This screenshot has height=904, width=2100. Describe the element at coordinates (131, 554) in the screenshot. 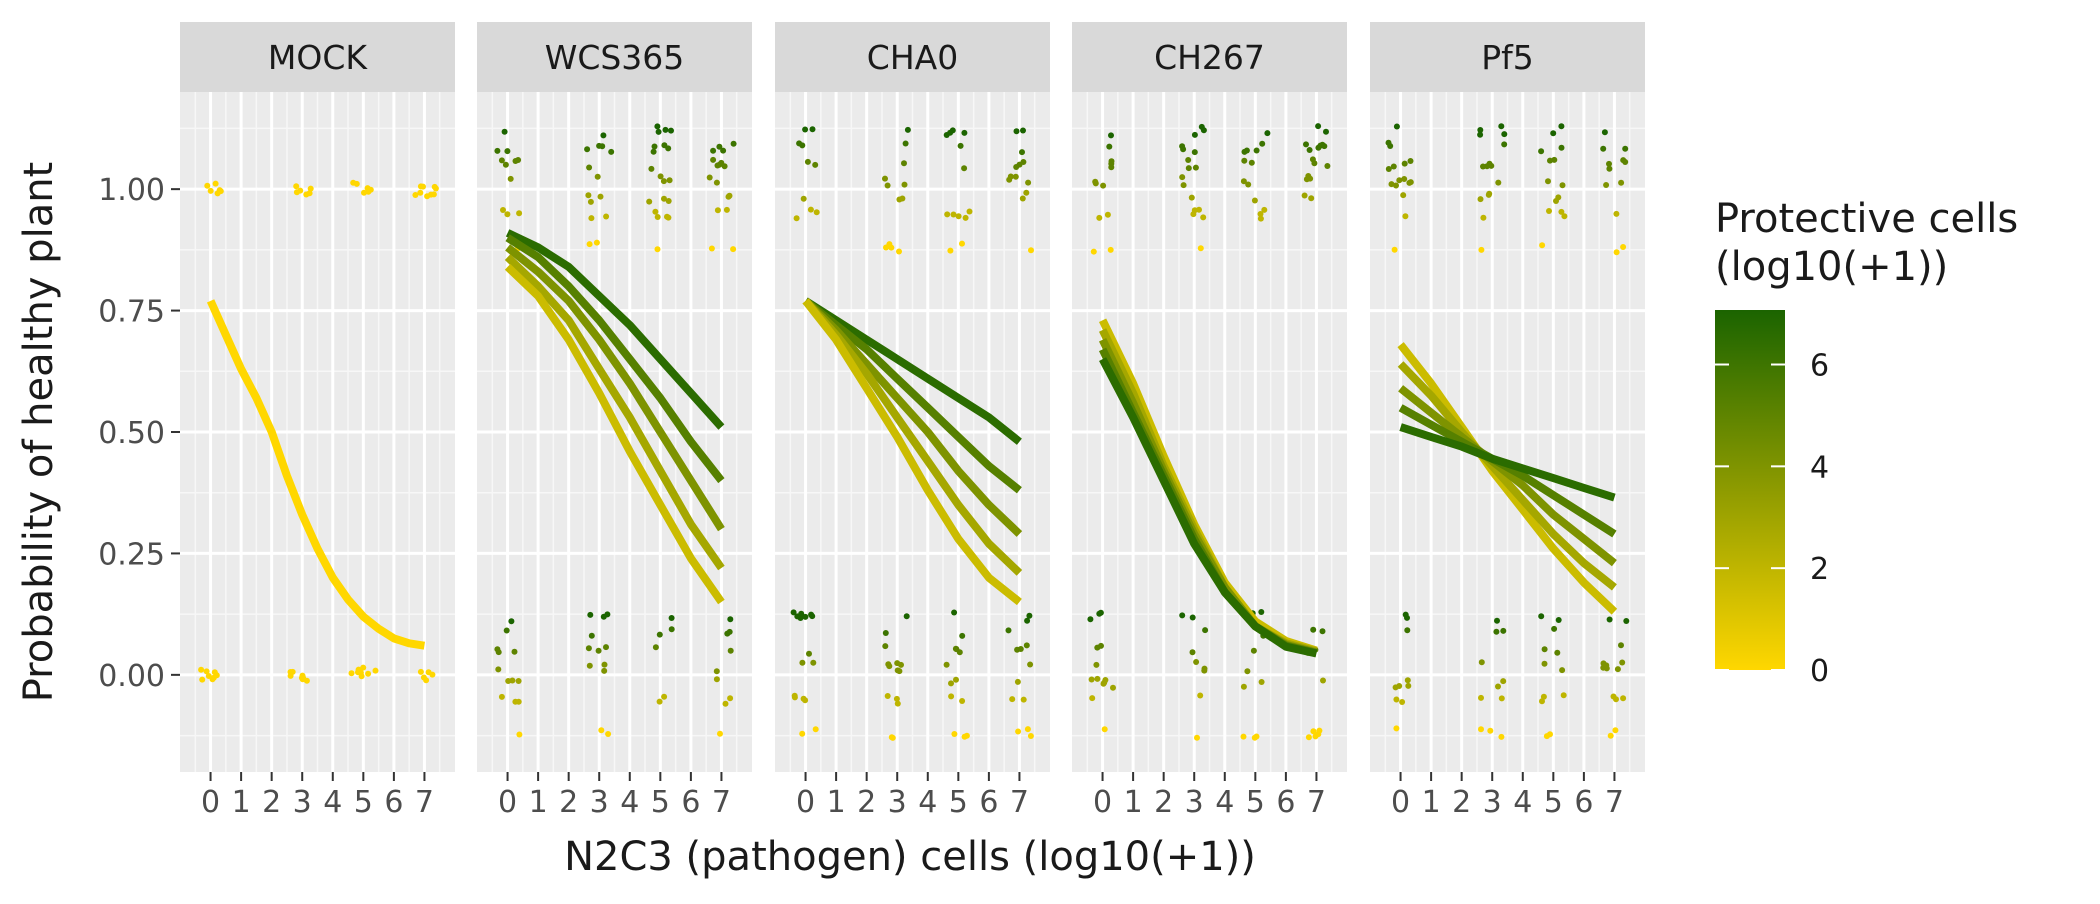

I see `y-tick-label: 0.25` at that location.